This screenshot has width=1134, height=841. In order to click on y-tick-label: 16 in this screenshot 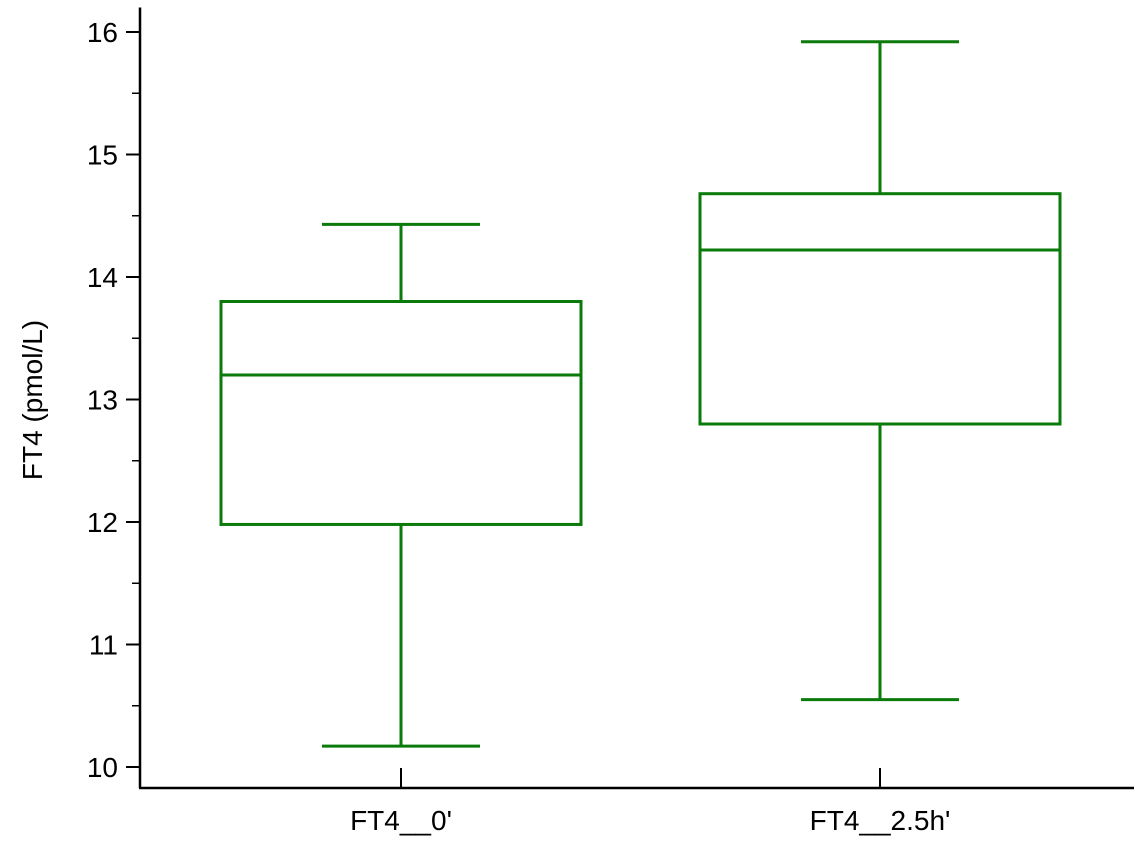, I will do `click(102, 32)`.